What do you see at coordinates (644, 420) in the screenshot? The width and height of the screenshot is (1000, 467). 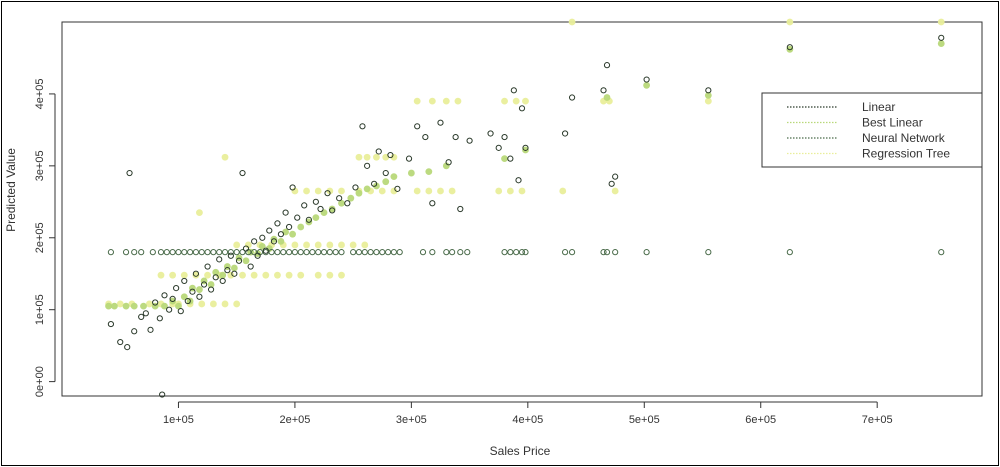 I see `x-tick-label: 5e+05` at bounding box center [644, 420].